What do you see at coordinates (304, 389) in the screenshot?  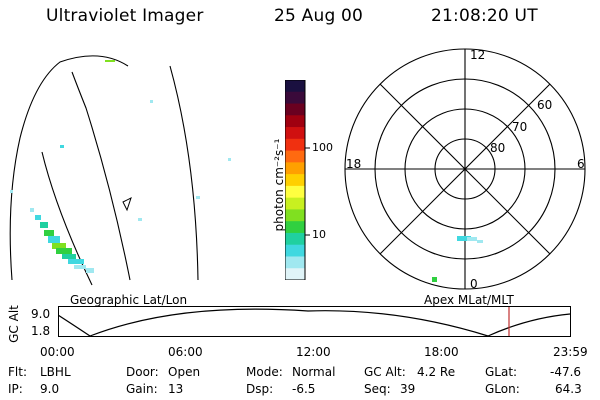 I see `dsp-value: -6.5` at bounding box center [304, 389].